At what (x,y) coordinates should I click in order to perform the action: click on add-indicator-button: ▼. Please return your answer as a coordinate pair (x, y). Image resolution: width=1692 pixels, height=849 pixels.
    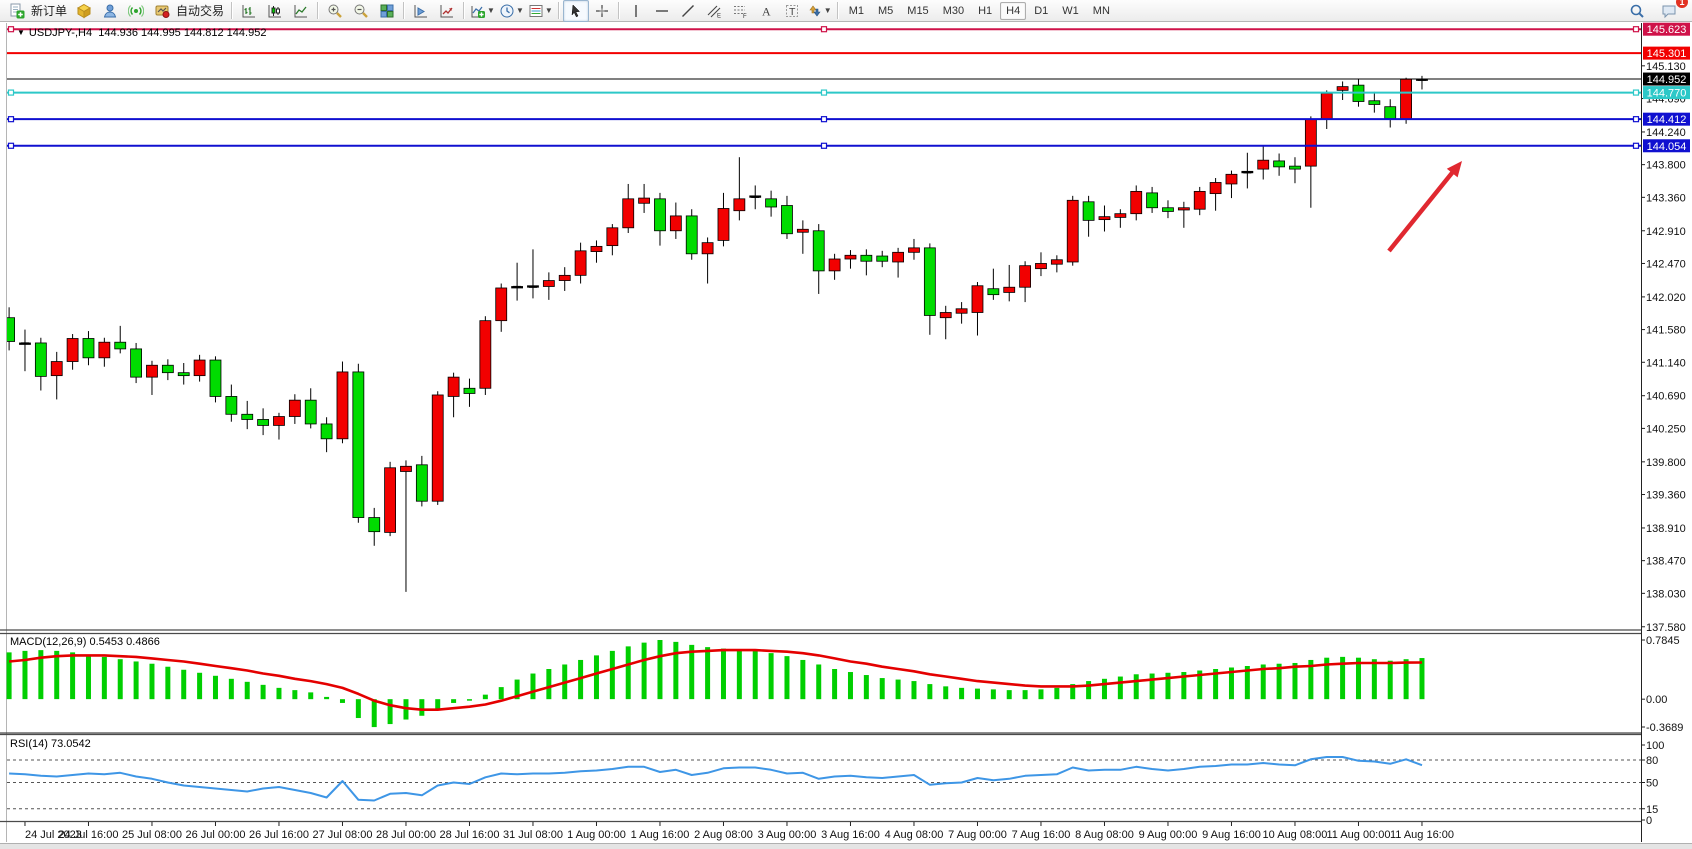
    Looking at the image, I should click on (482, 11).